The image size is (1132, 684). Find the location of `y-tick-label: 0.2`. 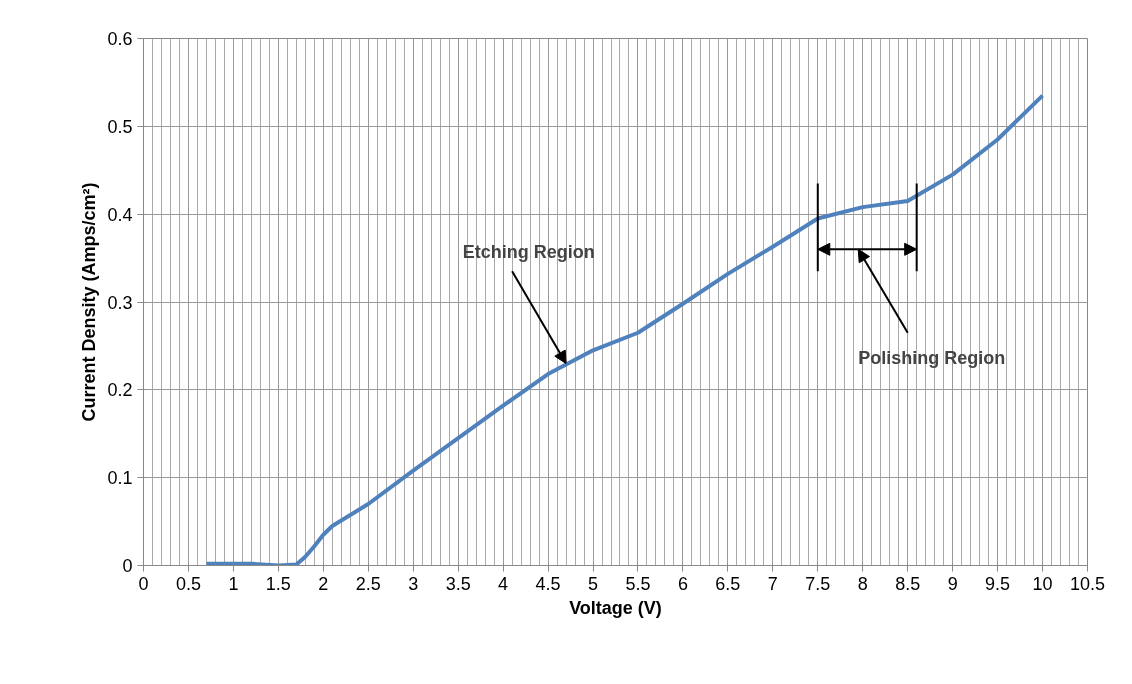

y-tick-label: 0.2 is located at coordinates (120, 390).